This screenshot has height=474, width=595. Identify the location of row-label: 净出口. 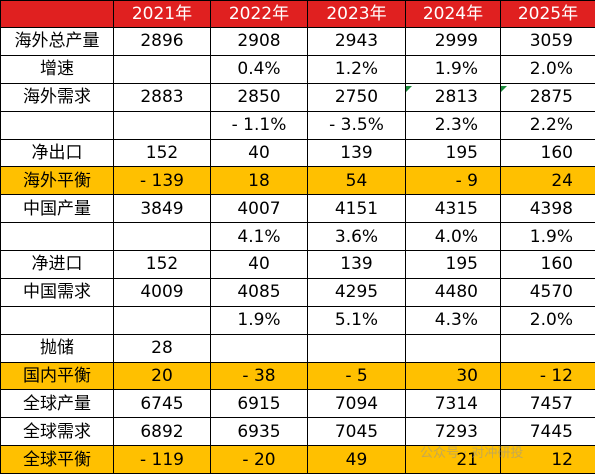
(57, 153).